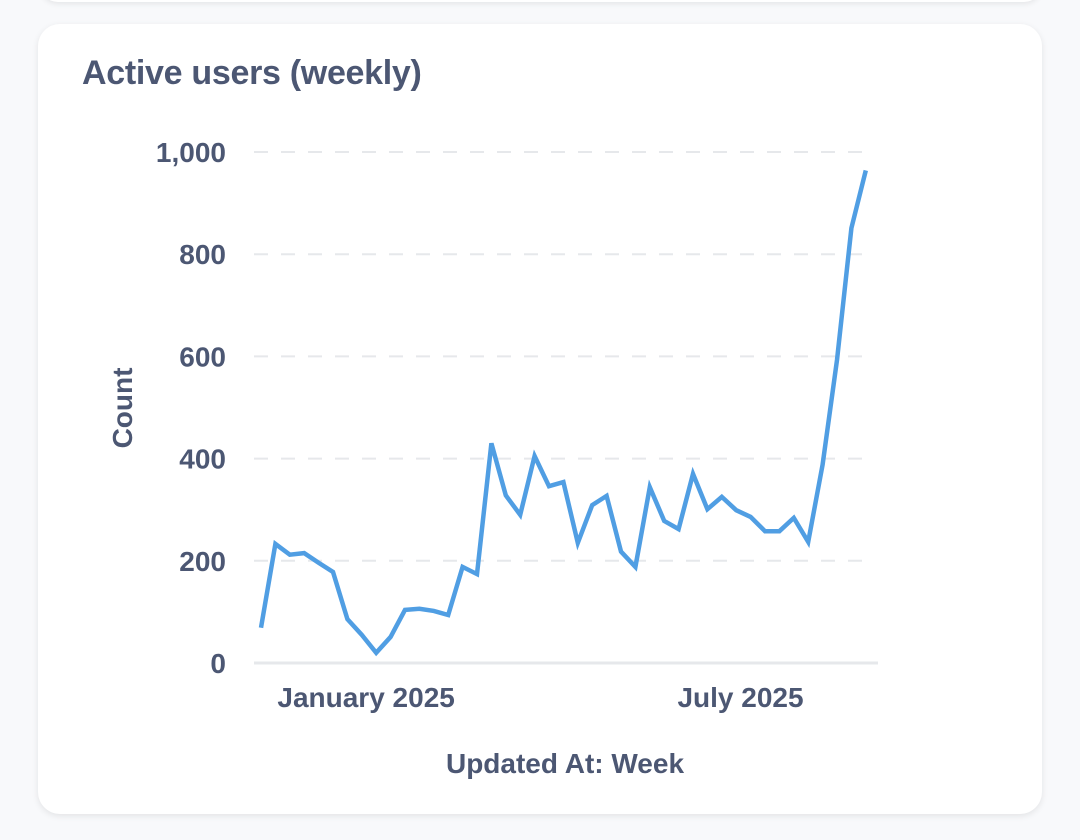 The width and height of the screenshot is (1080, 840). What do you see at coordinates (202, 254) in the screenshot?
I see `y-tick-label: 800` at bounding box center [202, 254].